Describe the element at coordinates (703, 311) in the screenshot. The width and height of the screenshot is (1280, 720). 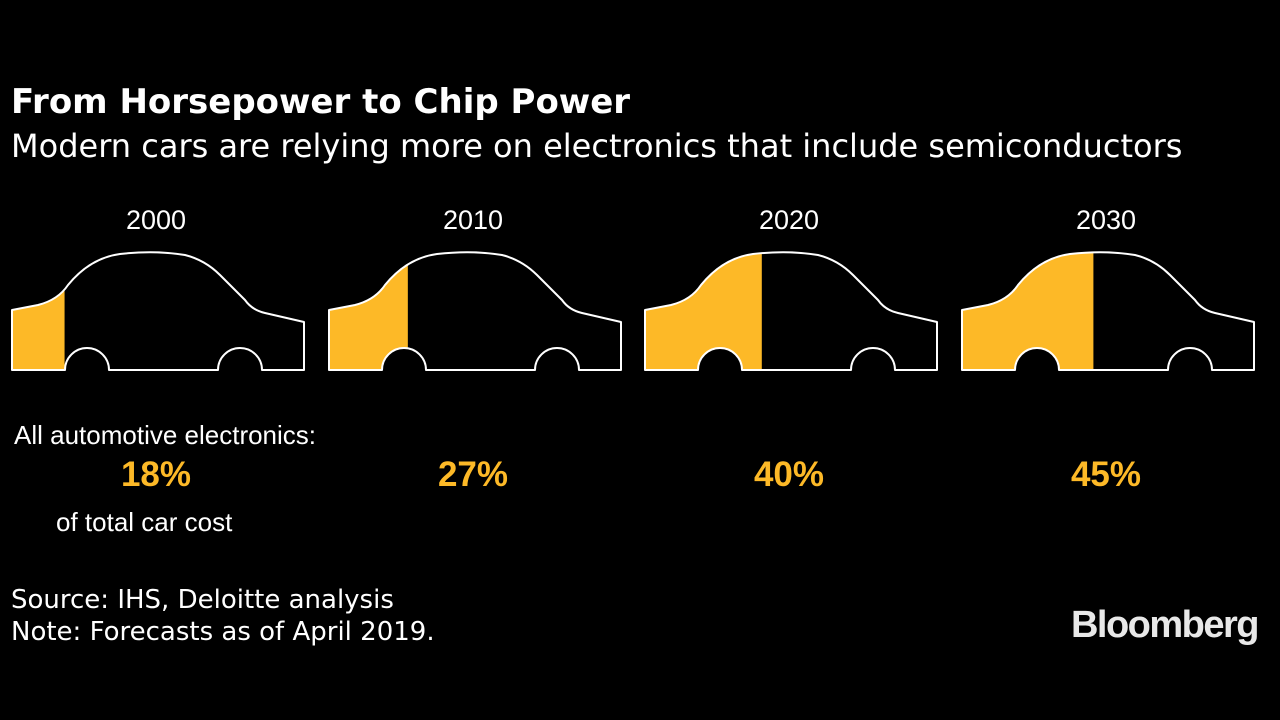
I see `electronics-share-bar-2020` at that location.